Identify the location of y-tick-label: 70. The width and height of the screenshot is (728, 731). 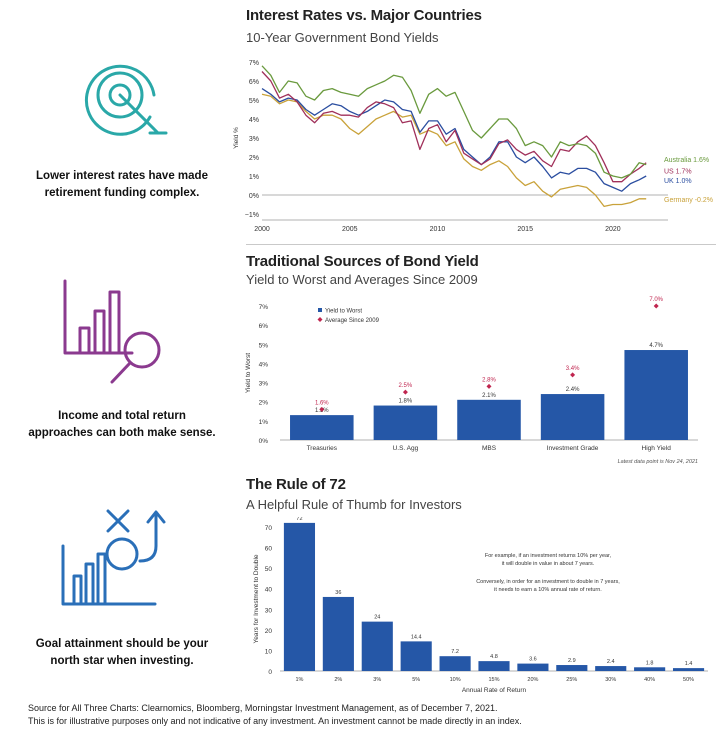
(269, 528).